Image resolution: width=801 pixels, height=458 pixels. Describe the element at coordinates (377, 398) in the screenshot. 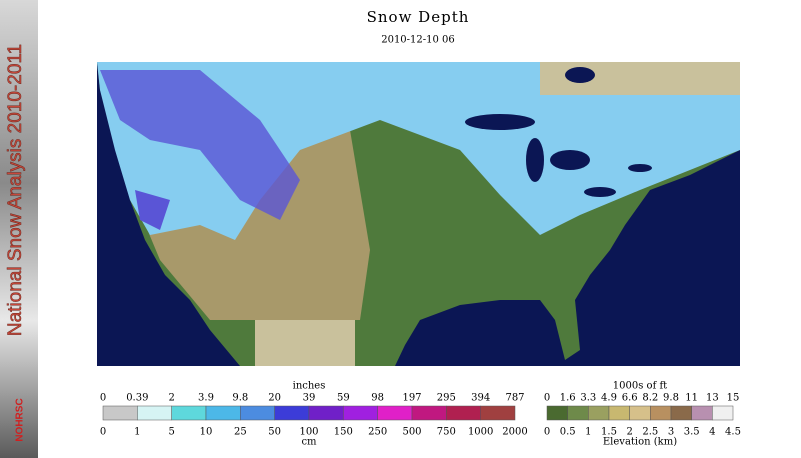

I see `legend-top-label: 98` at that location.